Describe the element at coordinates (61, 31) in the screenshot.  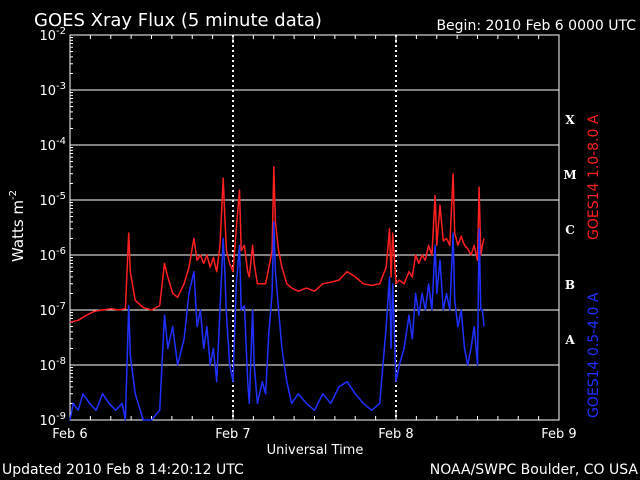
I see `y-tick-exponent: -2` at that location.